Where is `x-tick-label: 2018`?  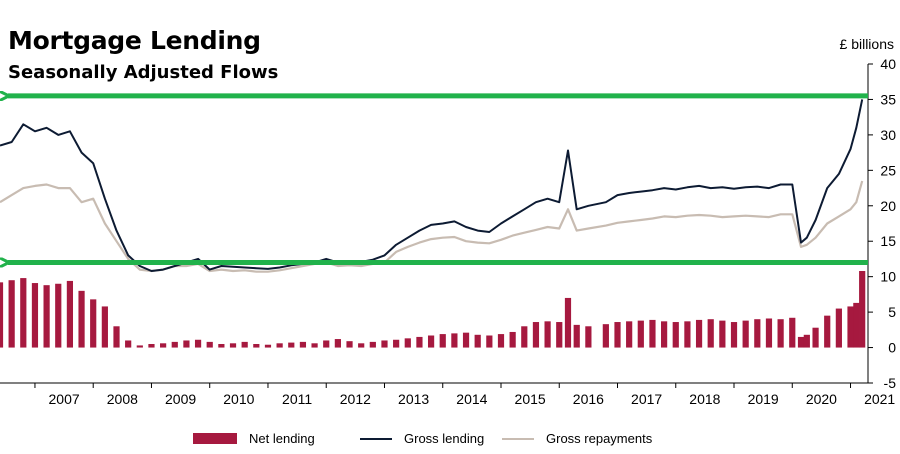 x-tick-label: 2018 is located at coordinates (704, 399).